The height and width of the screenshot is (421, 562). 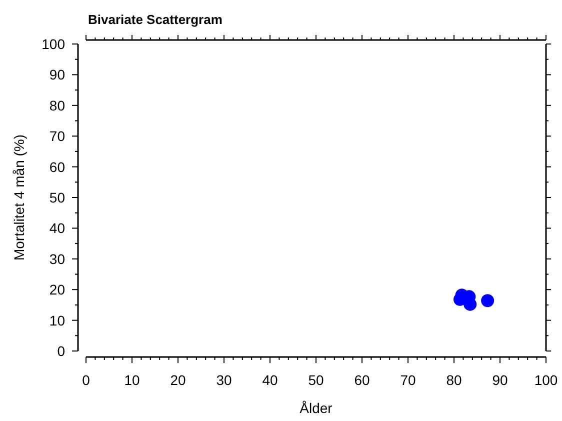 I want to click on x-tick-label: 60, so click(x=362, y=380).